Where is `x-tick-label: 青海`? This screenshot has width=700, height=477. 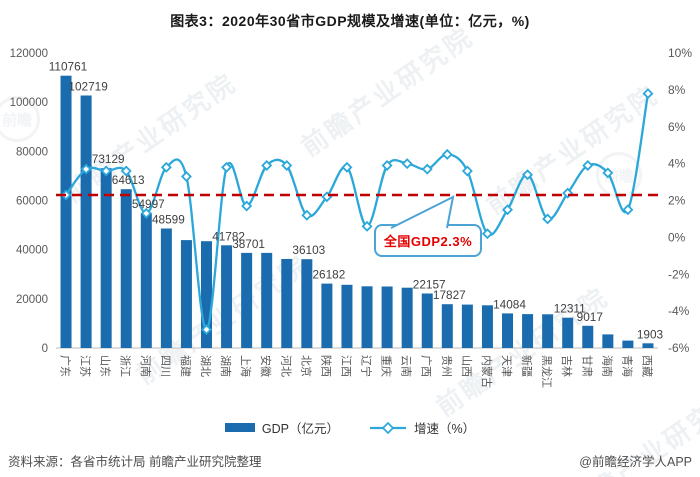
x-tick-label: 青海 is located at coordinates (627, 366).